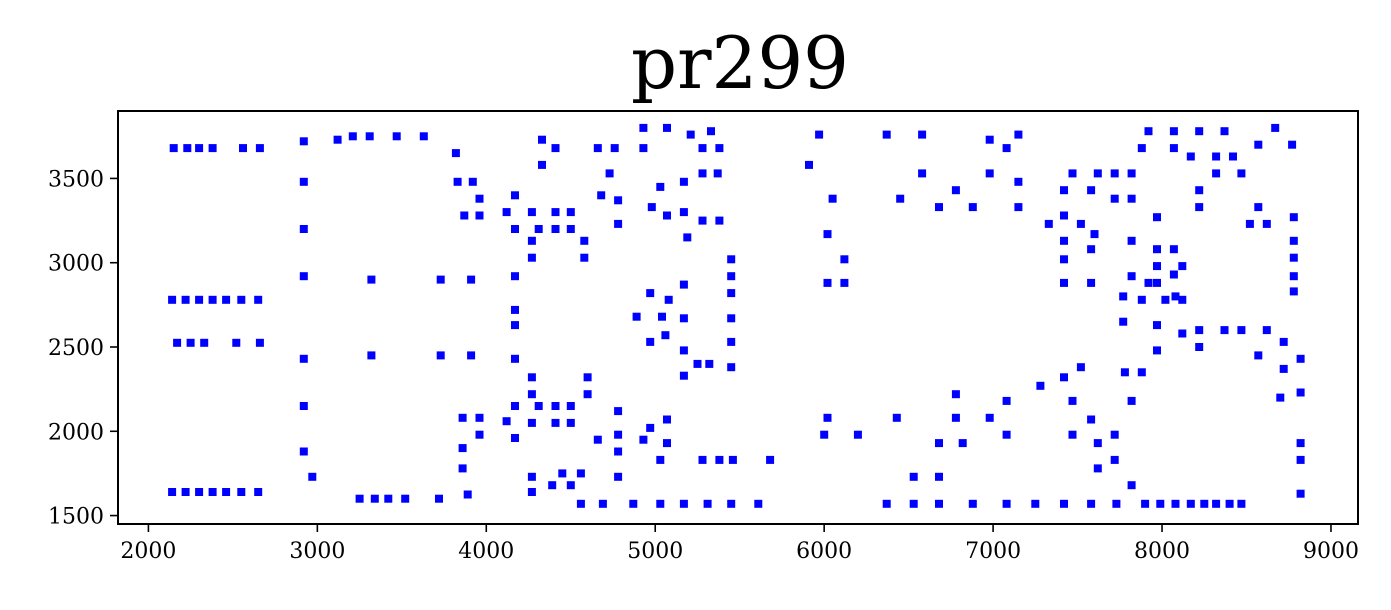 This screenshot has width=1391, height=610. Describe the element at coordinates (824, 551) in the screenshot. I see `x-tick-label: 6000` at that location.